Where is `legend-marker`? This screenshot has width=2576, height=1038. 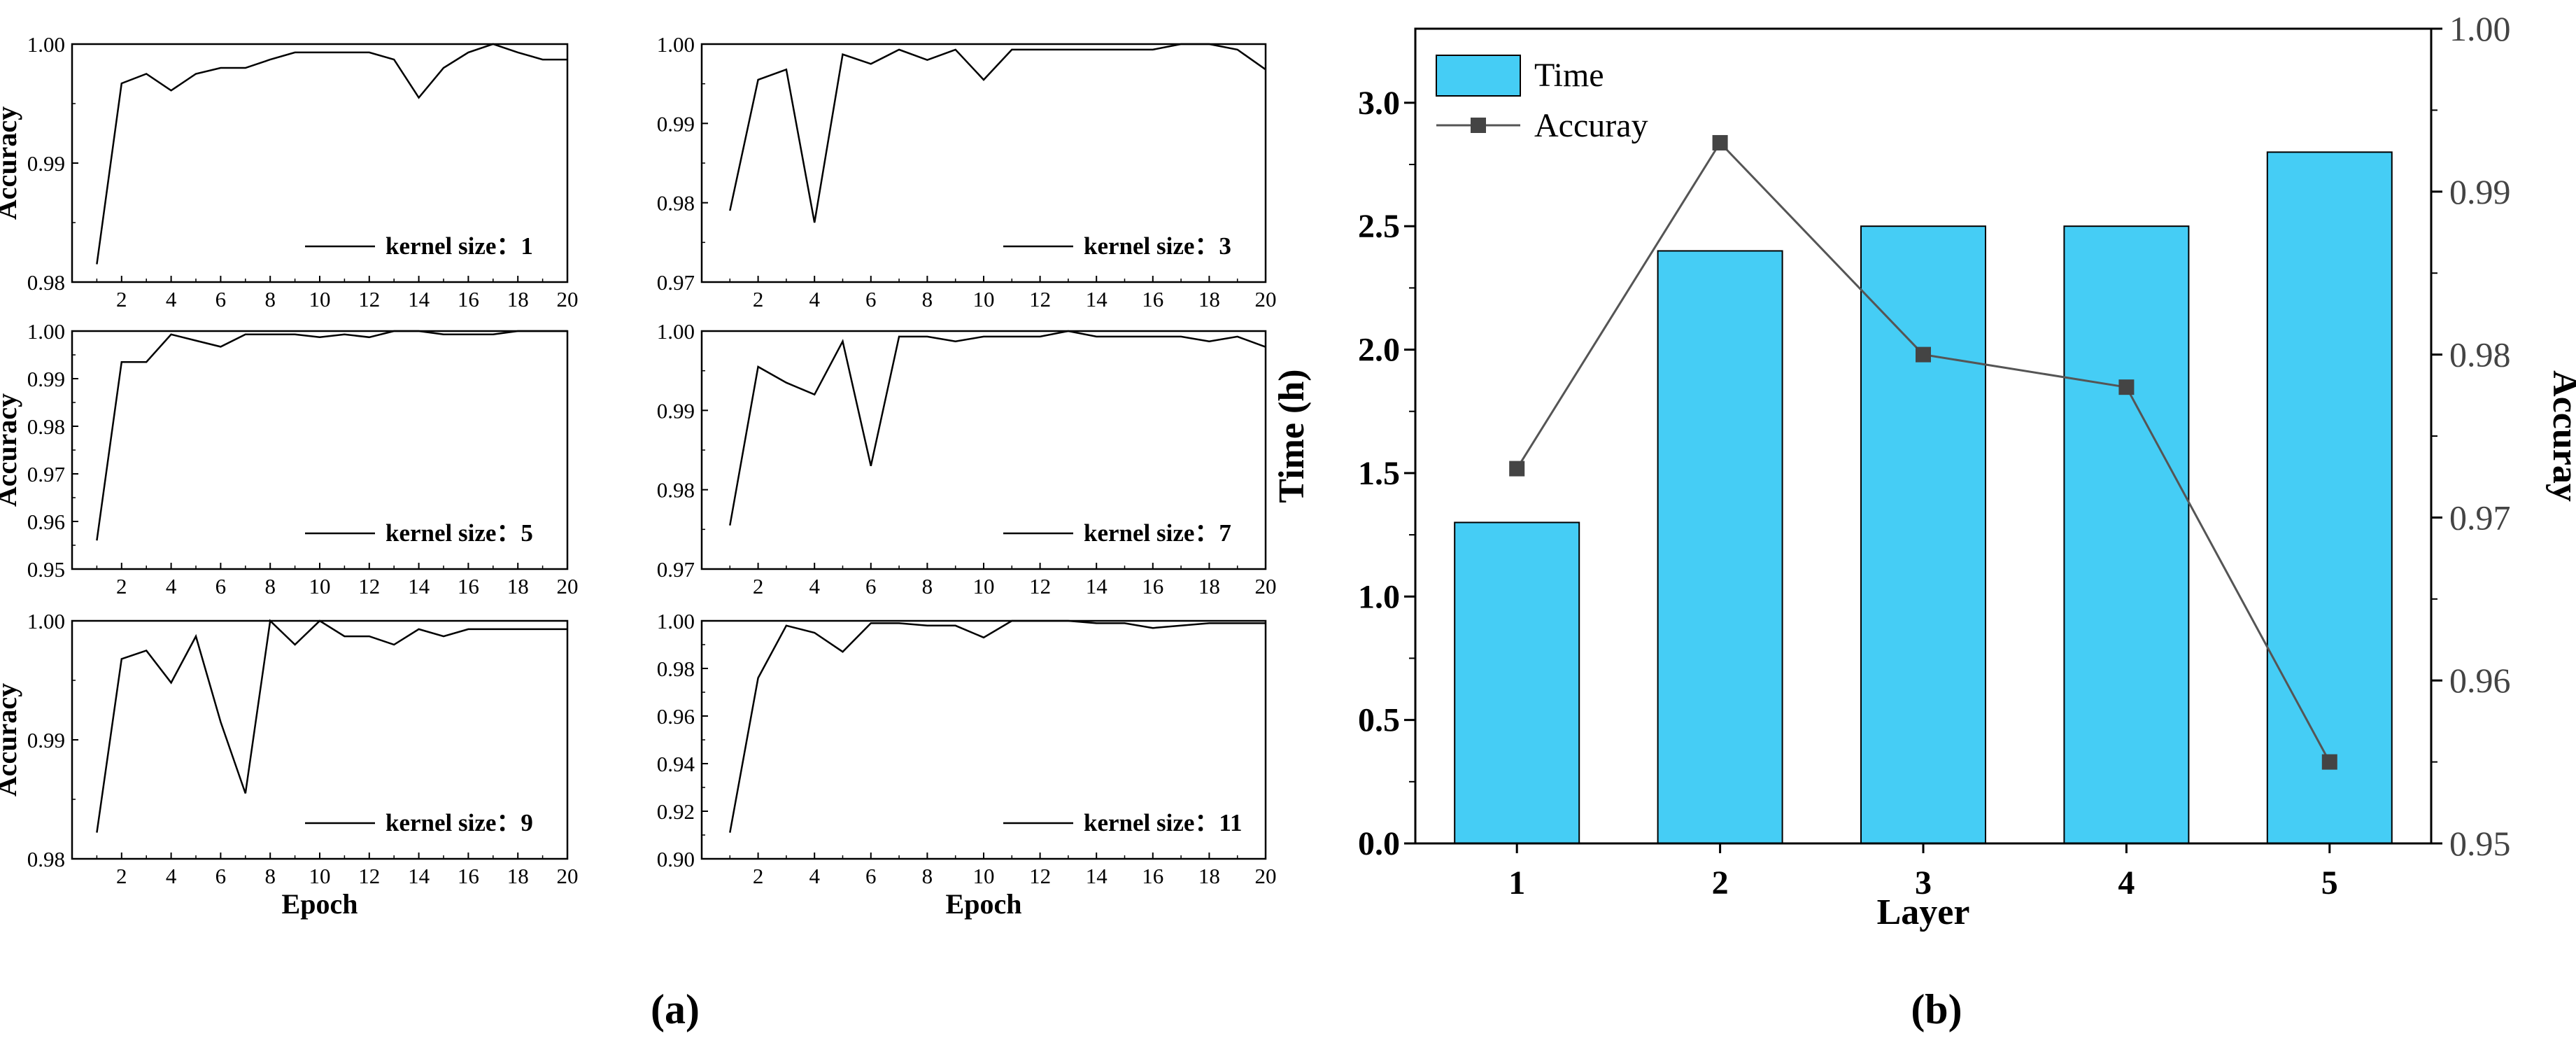 legend-marker is located at coordinates (1478, 126).